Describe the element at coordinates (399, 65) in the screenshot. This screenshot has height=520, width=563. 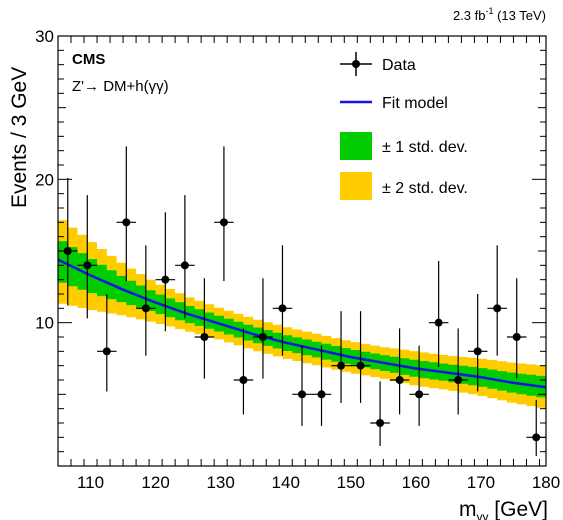
I see `legend-label-data: Data` at that location.